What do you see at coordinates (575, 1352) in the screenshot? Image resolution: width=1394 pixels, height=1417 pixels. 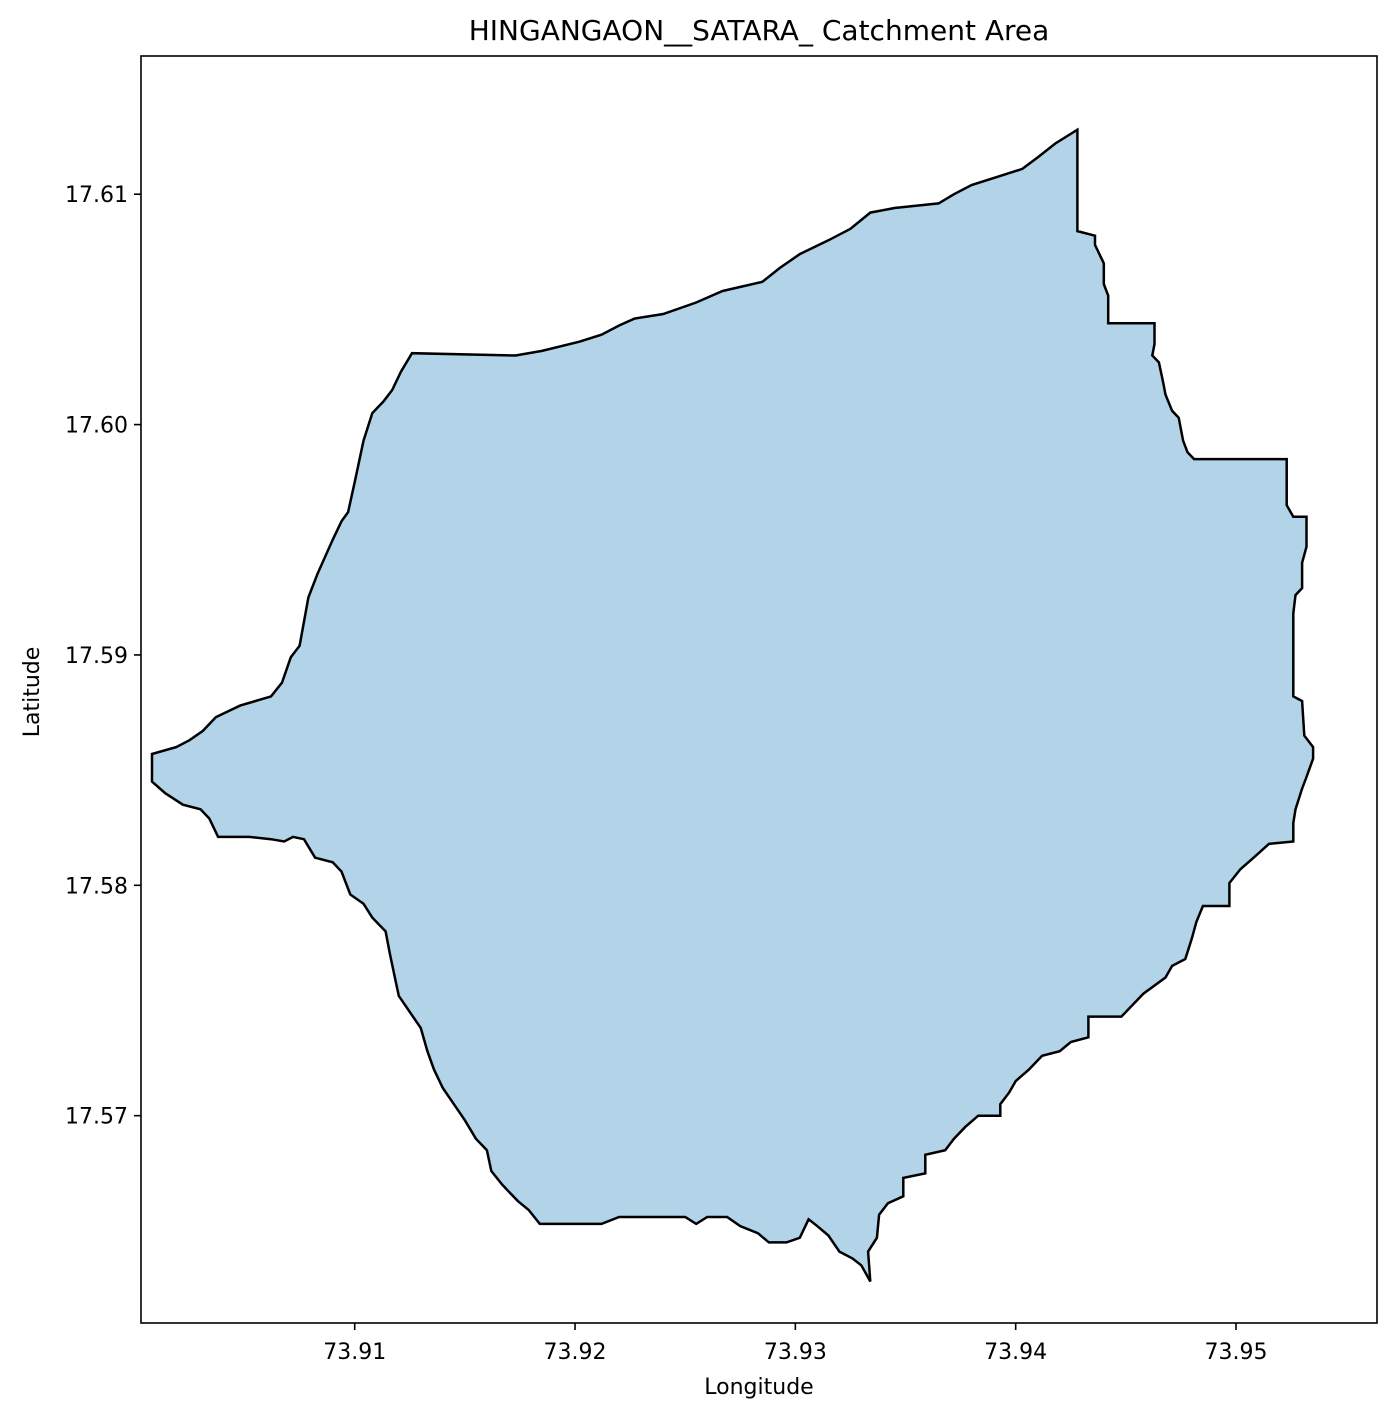 I see `x-tick-label: 73.92` at bounding box center [575, 1352].